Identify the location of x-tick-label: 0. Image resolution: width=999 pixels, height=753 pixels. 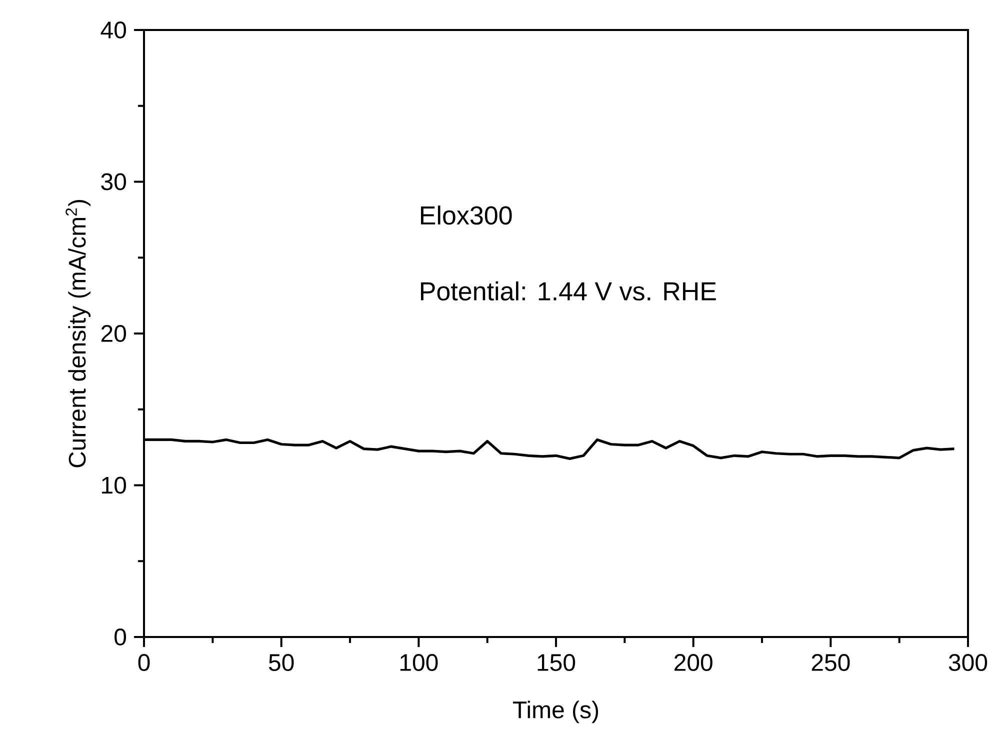
(144, 663).